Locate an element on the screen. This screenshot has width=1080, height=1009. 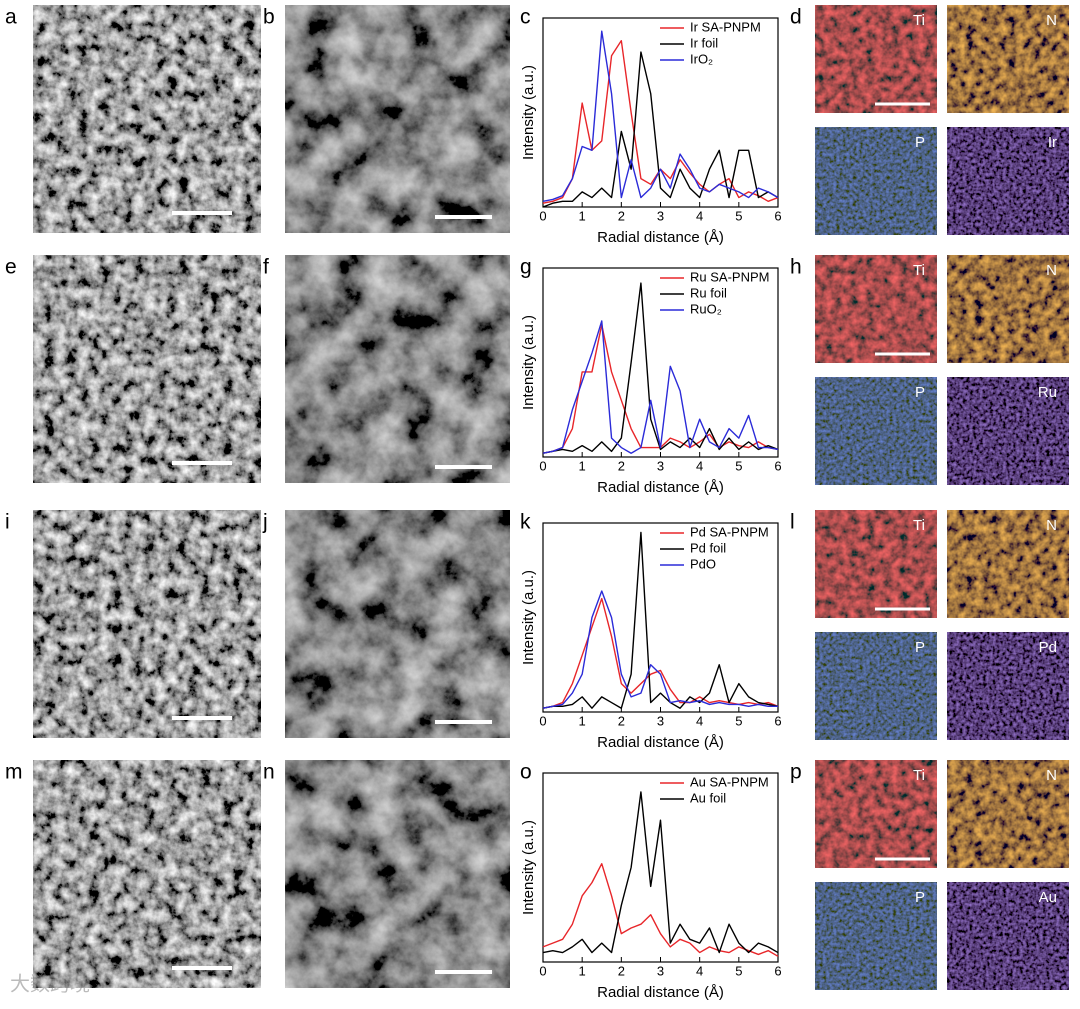
panel-label: h is located at coordinates (796, 267).